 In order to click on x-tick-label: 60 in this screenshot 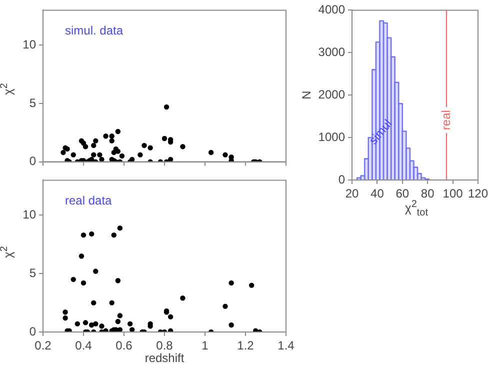, I will do `click(403, 193)`.